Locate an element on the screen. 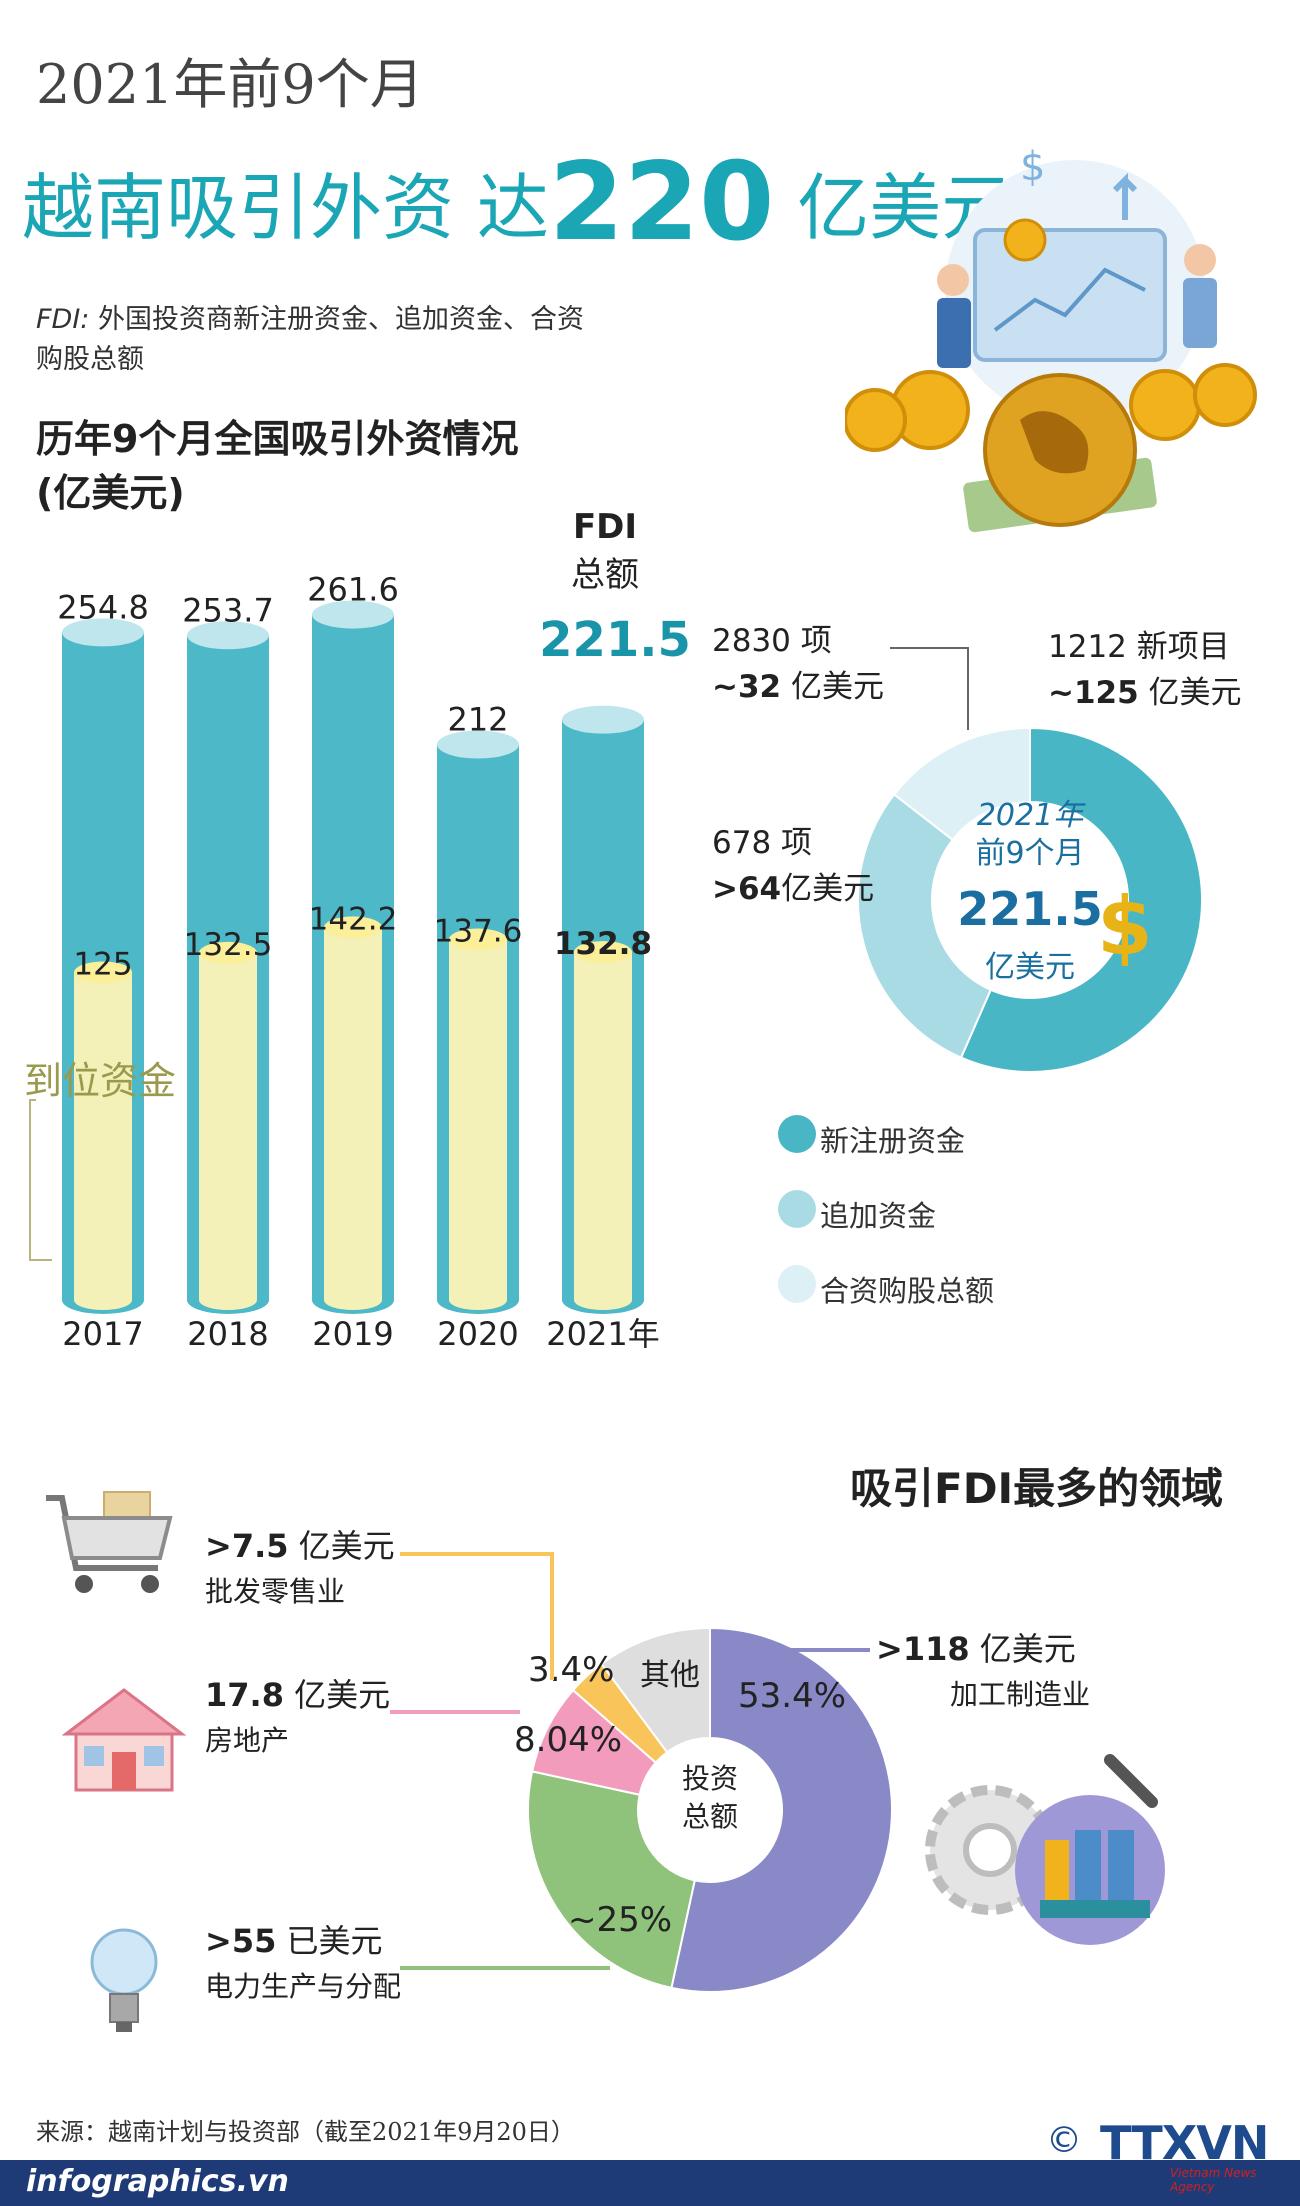 The image size is (1300, 2206). donut-center-unit: 亿美元 is located at coordinates (1030, 967).